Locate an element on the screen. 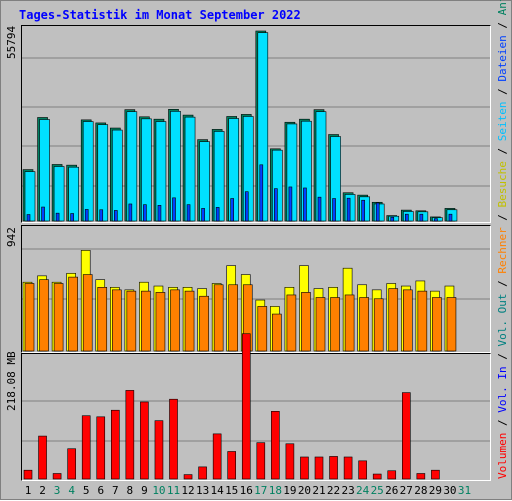 The image size is (512, 501). legend-part-9: / is located at coordinates (502, 151).